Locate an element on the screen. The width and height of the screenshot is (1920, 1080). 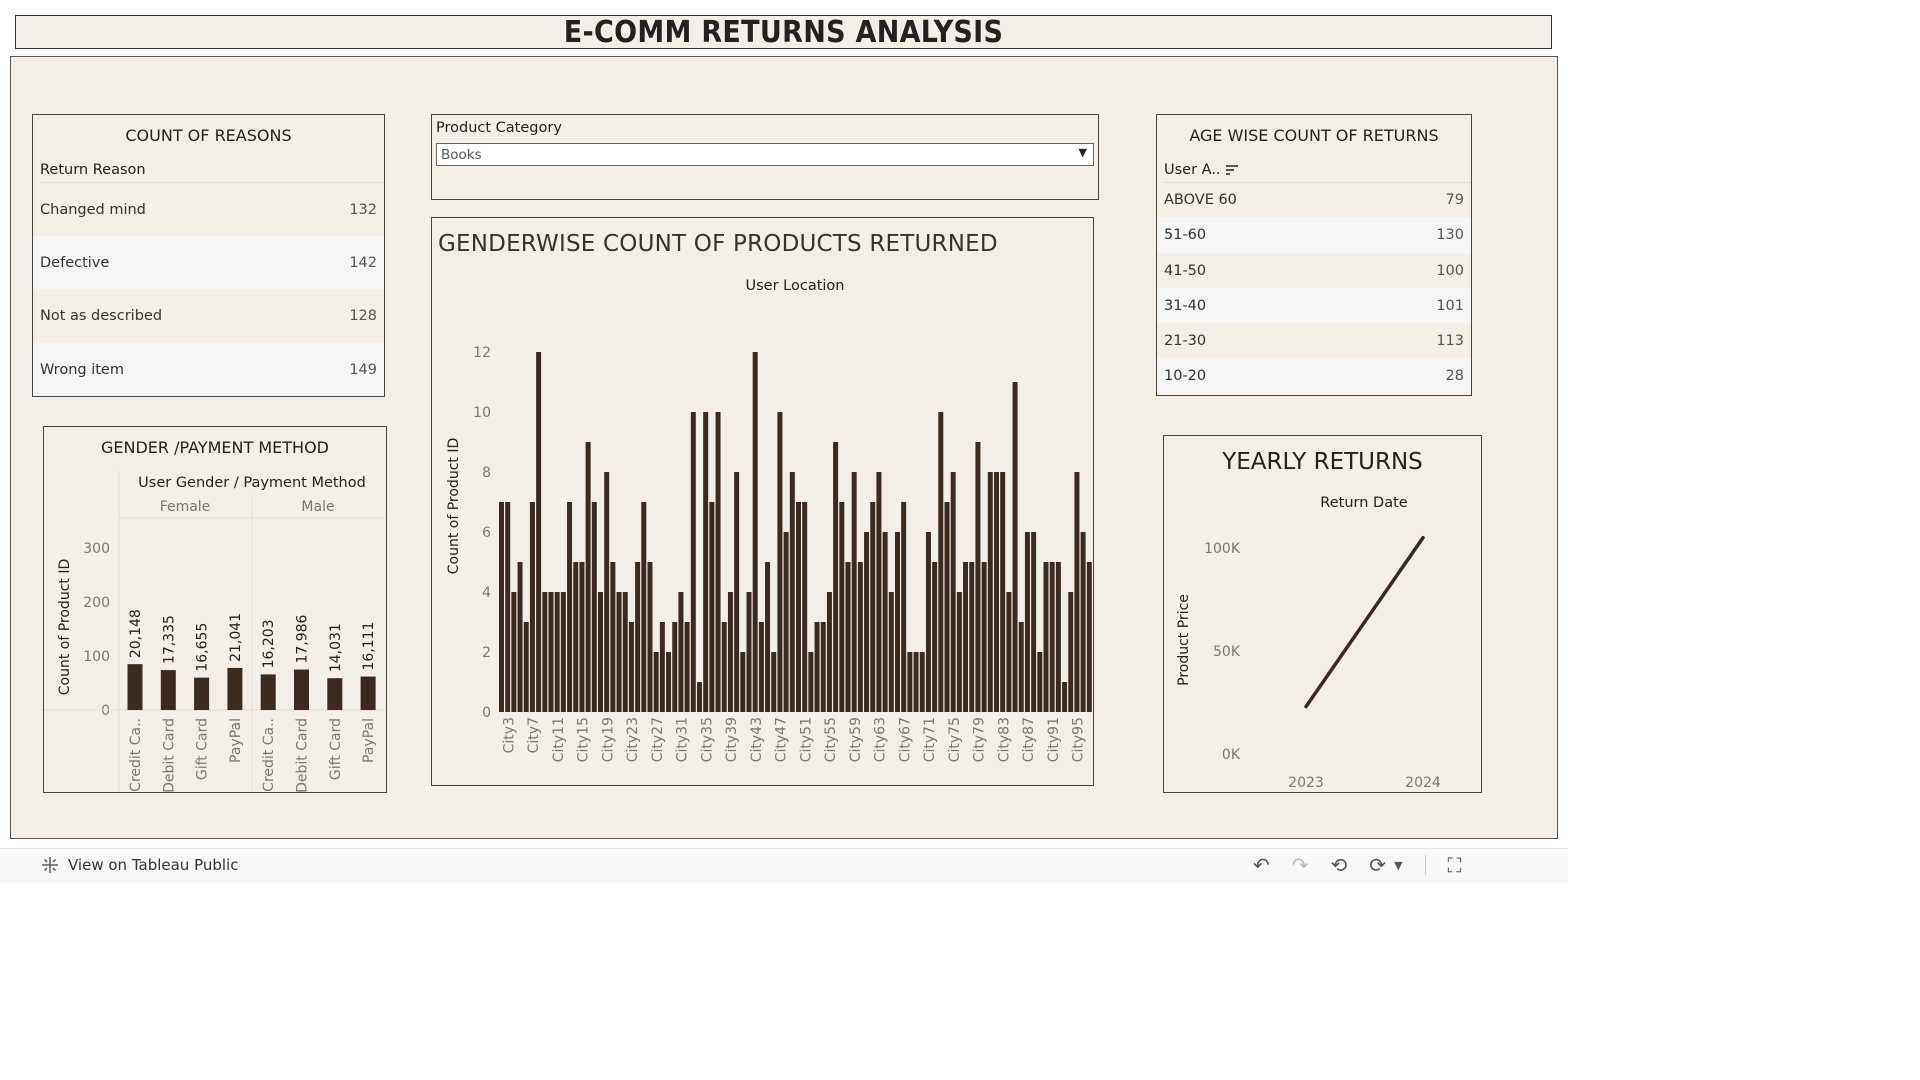
revert-icon: ⟲ is located at coordinates (1339, 865).